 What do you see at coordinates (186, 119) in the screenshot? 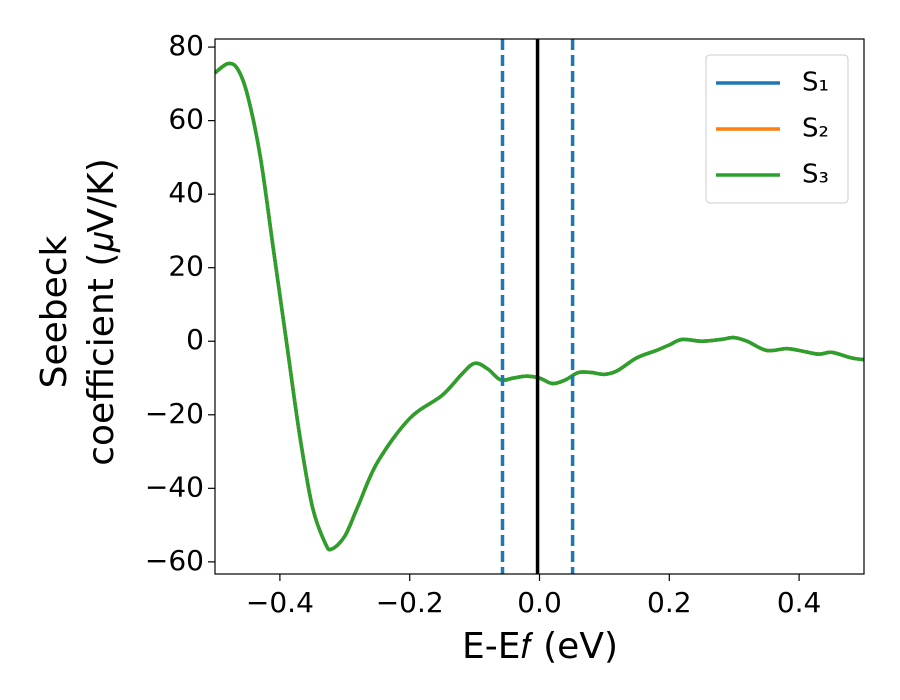
I see `y-tick-label: 60` at bounding box center [186, 119].